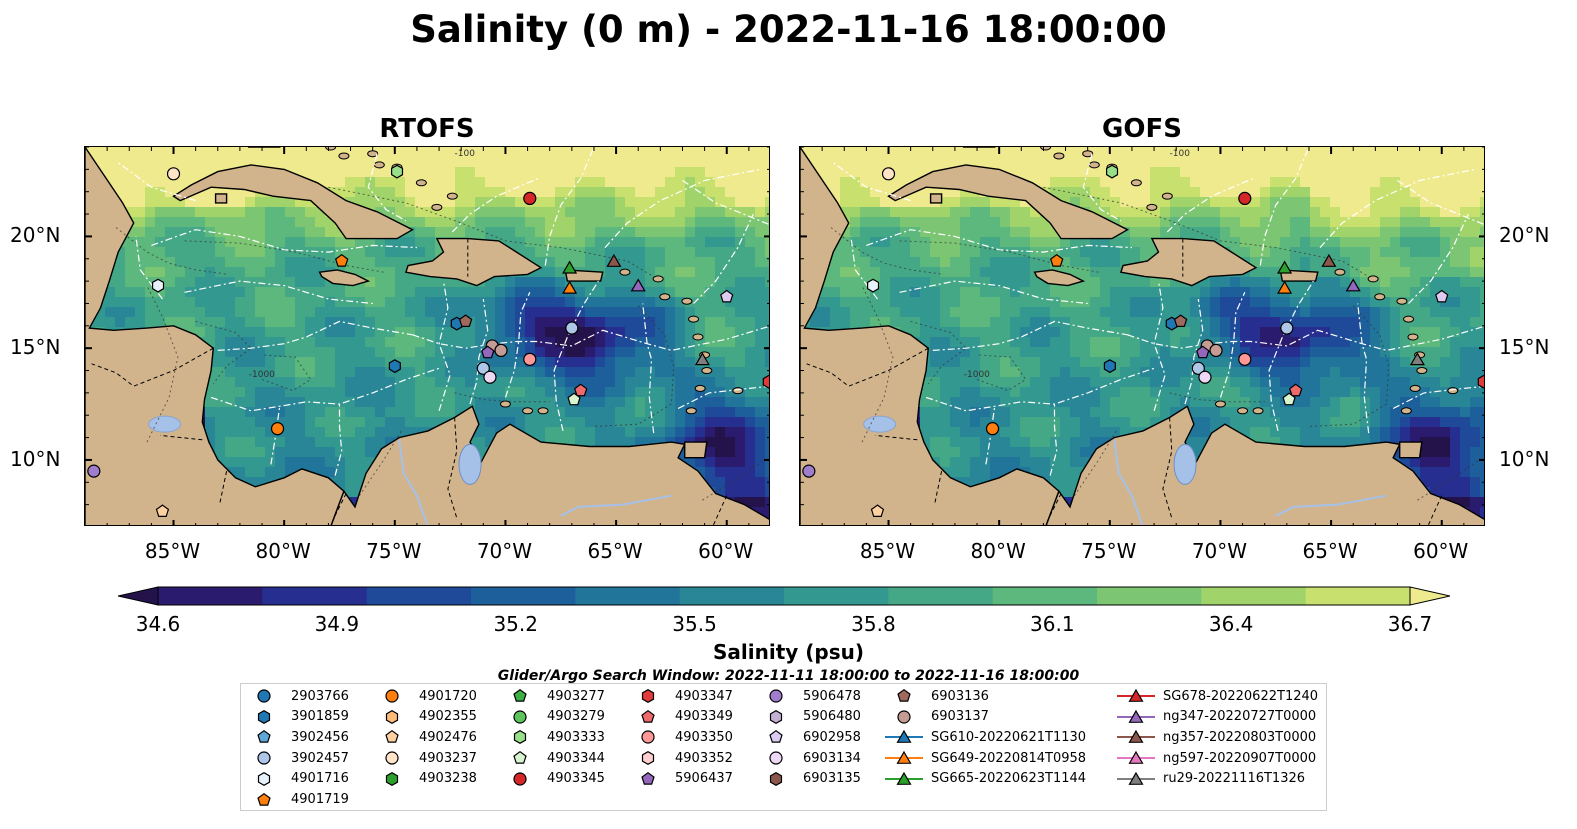  Describe the element at coordinates (1524, 458) in the screenshot. I see `lat-tick-label: 10°N` at that location.